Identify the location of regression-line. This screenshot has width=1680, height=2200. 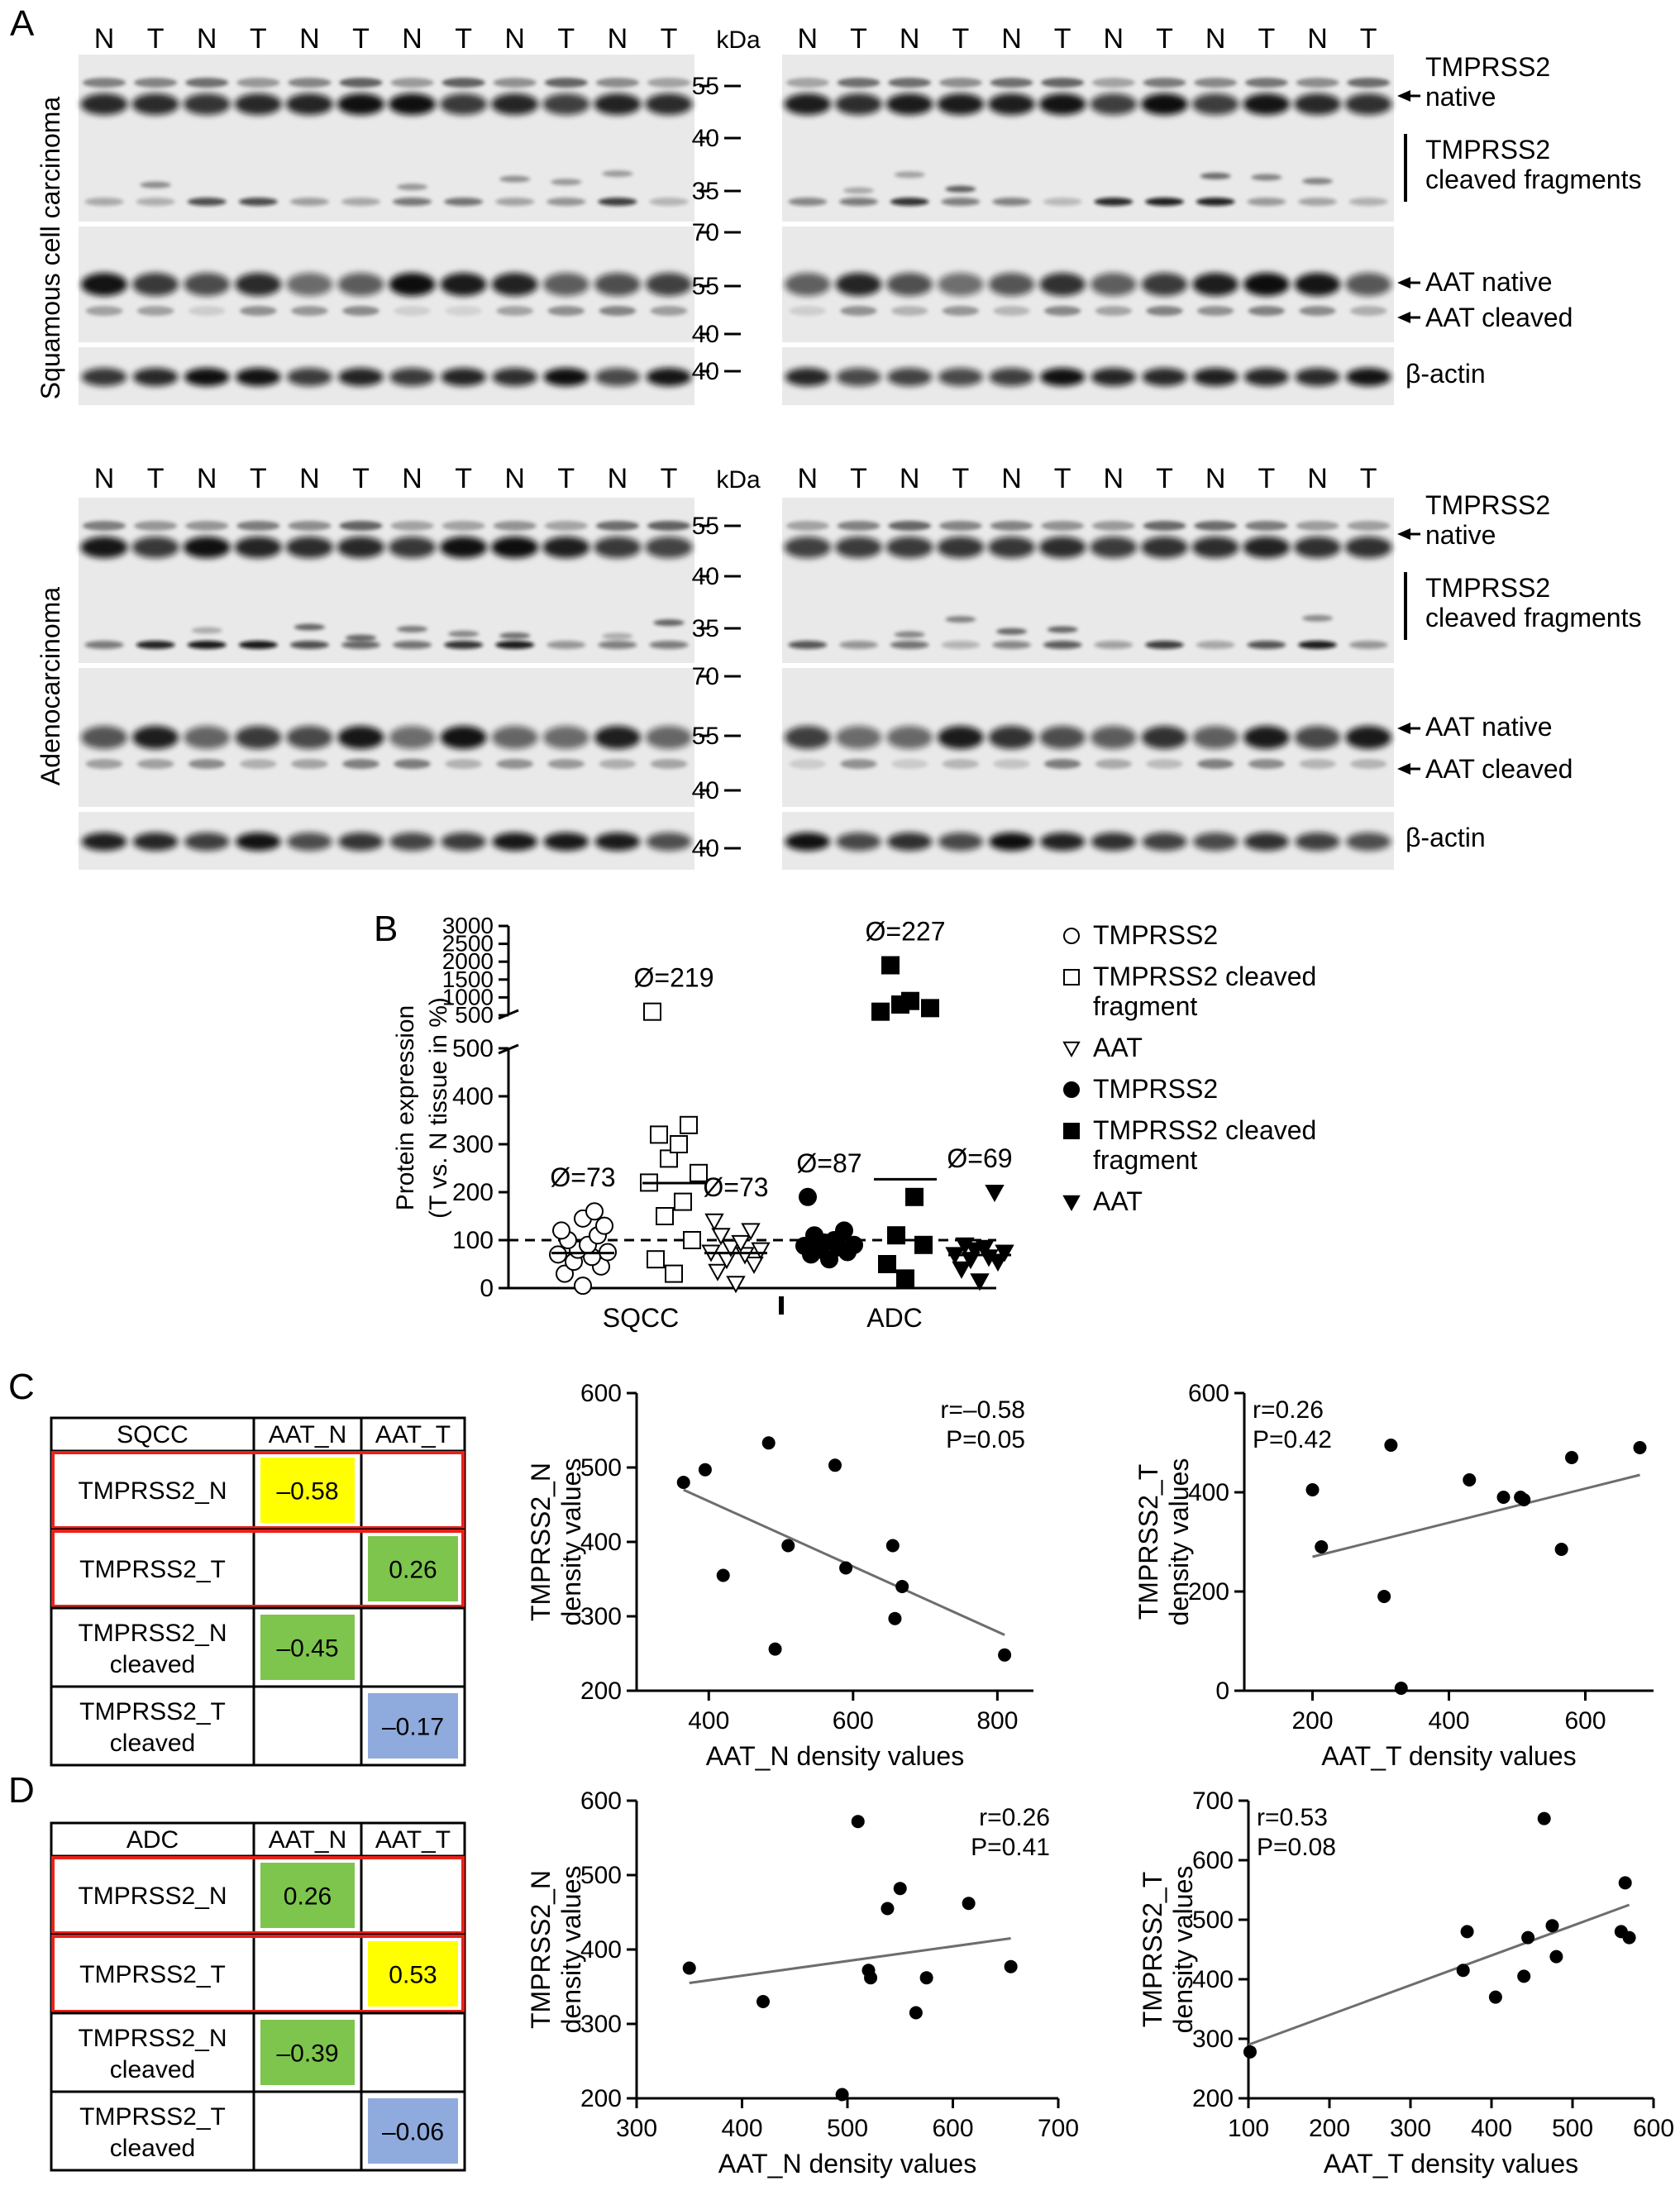
(1439, 1974).